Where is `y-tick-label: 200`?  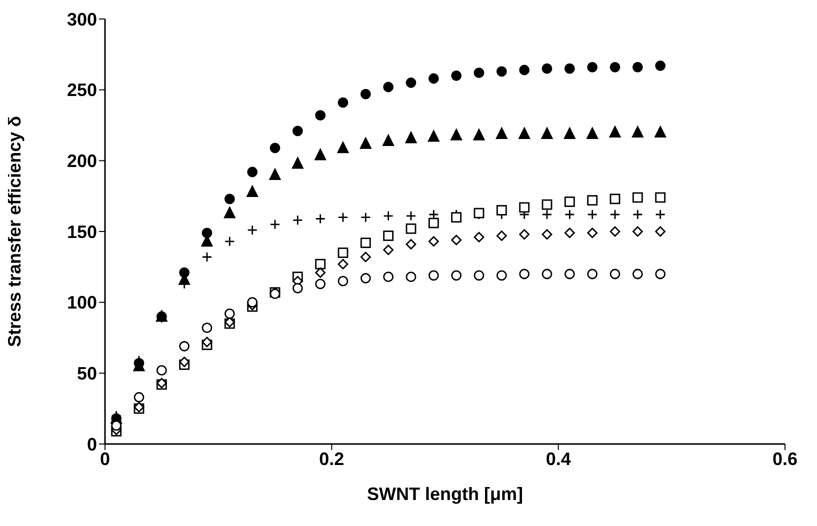
y-tick-label: 200 is located at coordinates (81, 161).